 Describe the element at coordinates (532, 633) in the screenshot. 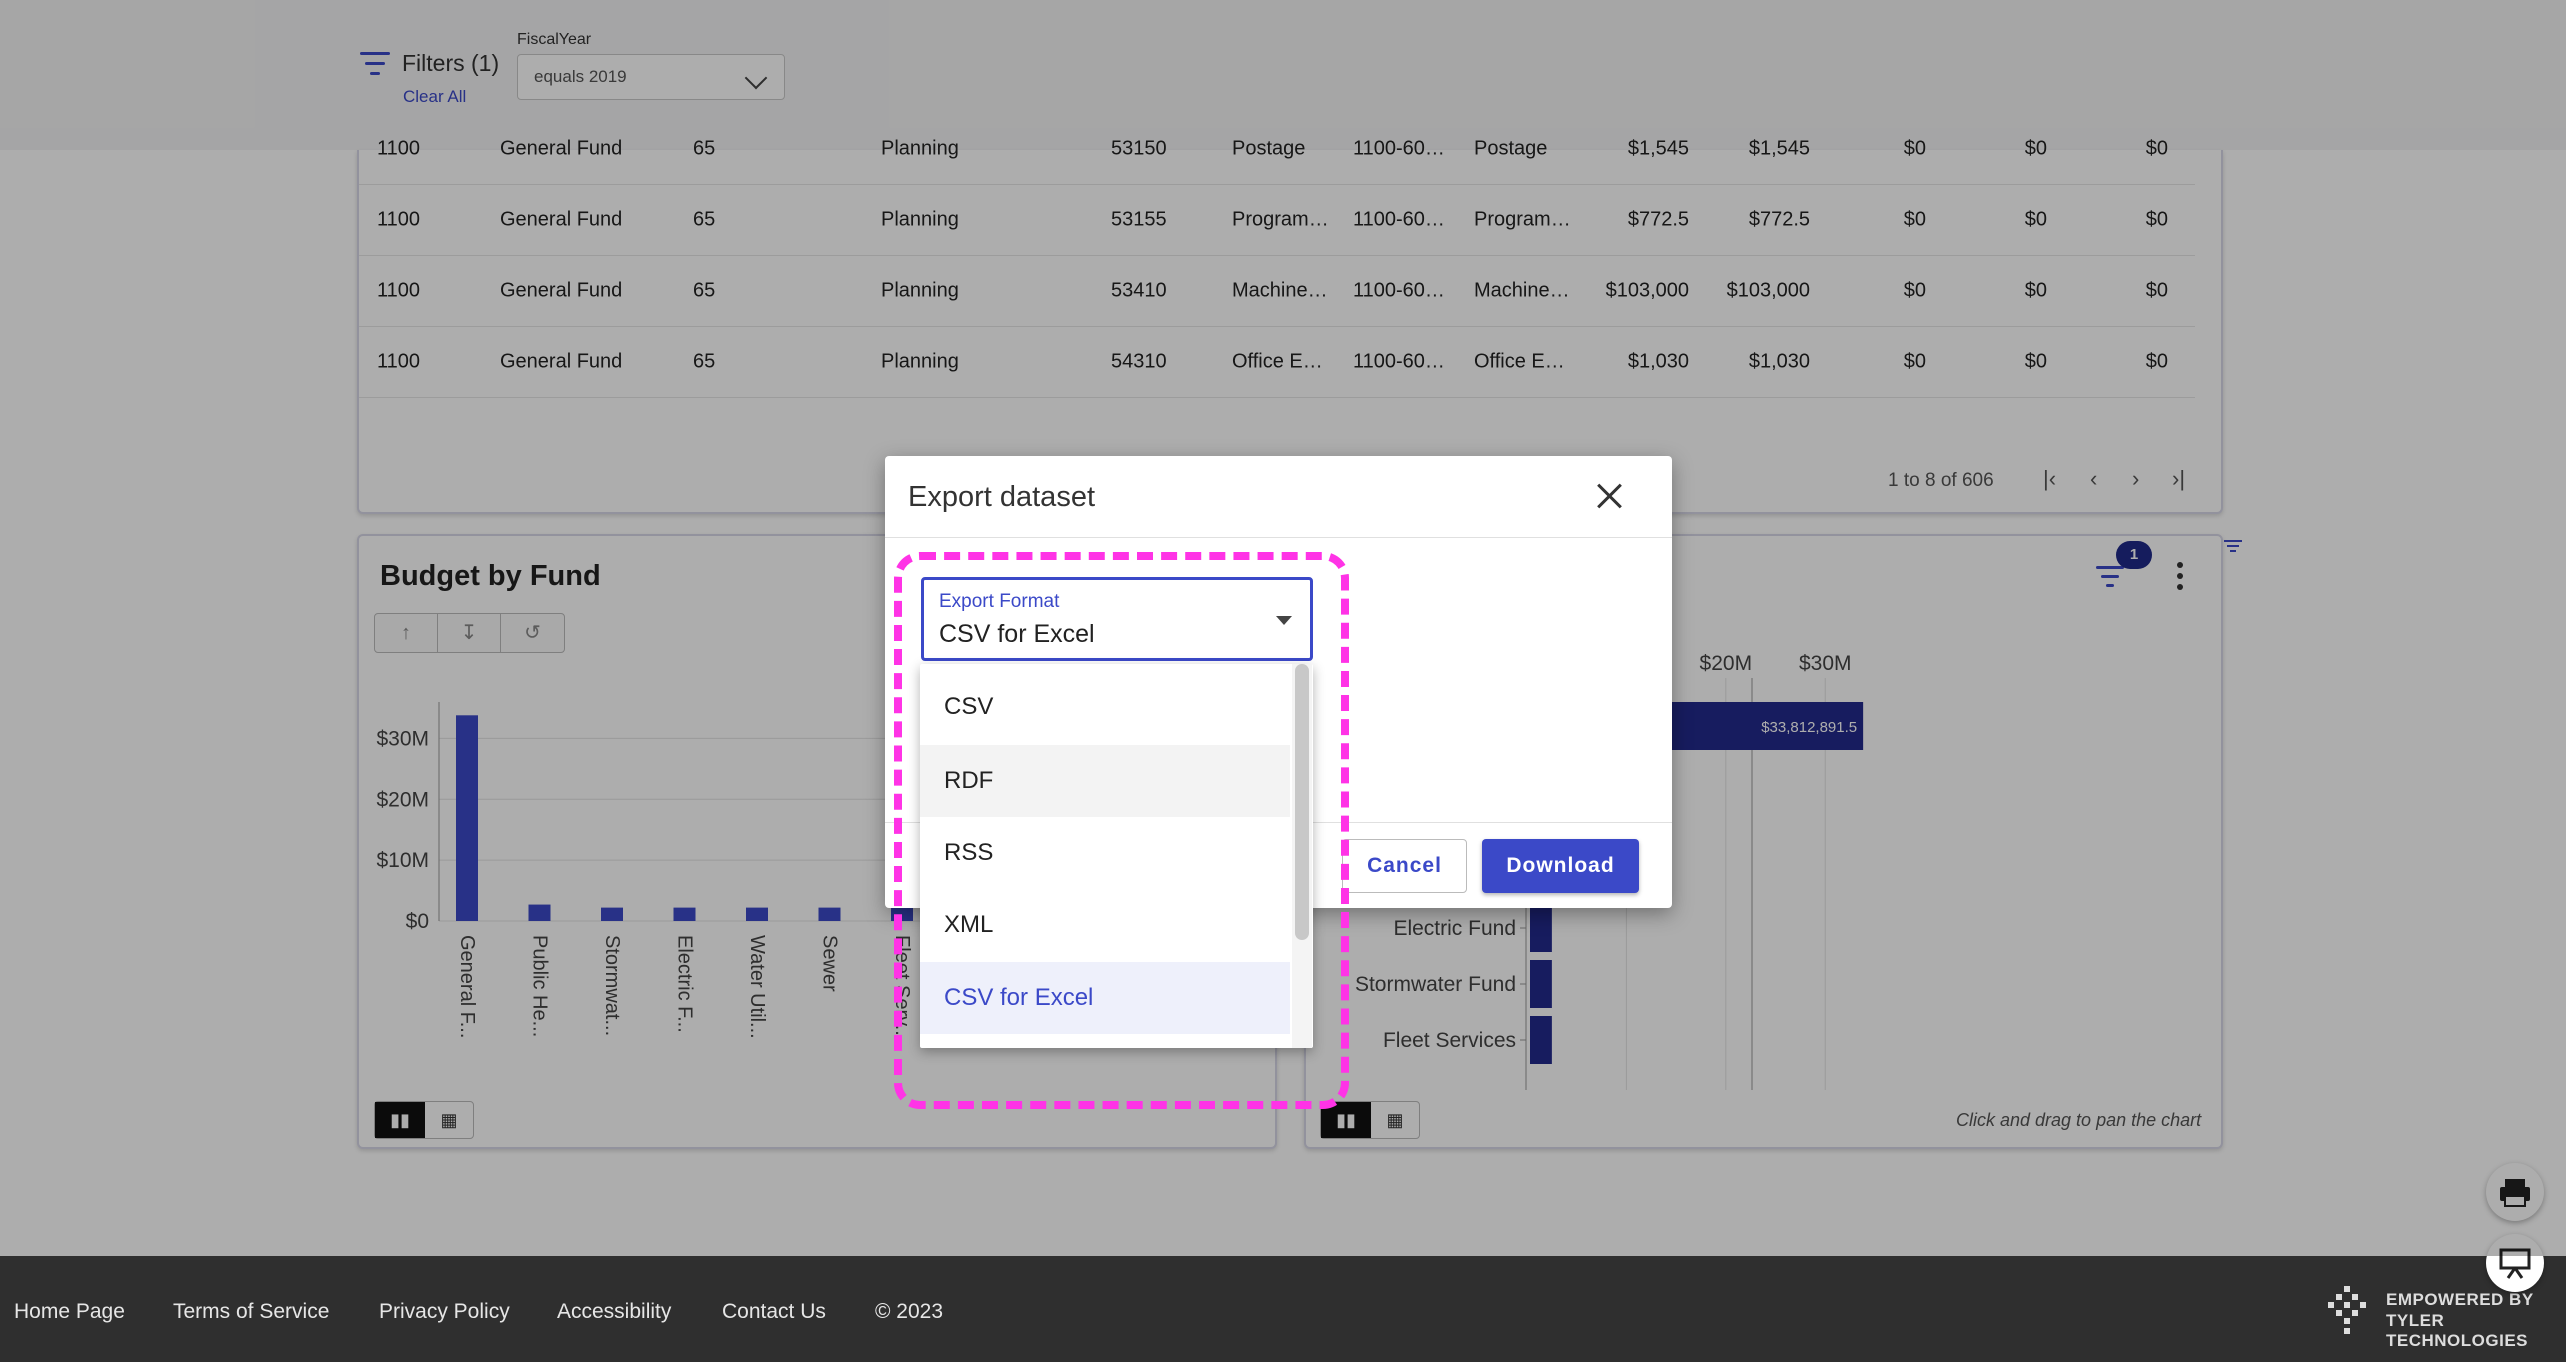

I see `reset-button: ↺` at that location.